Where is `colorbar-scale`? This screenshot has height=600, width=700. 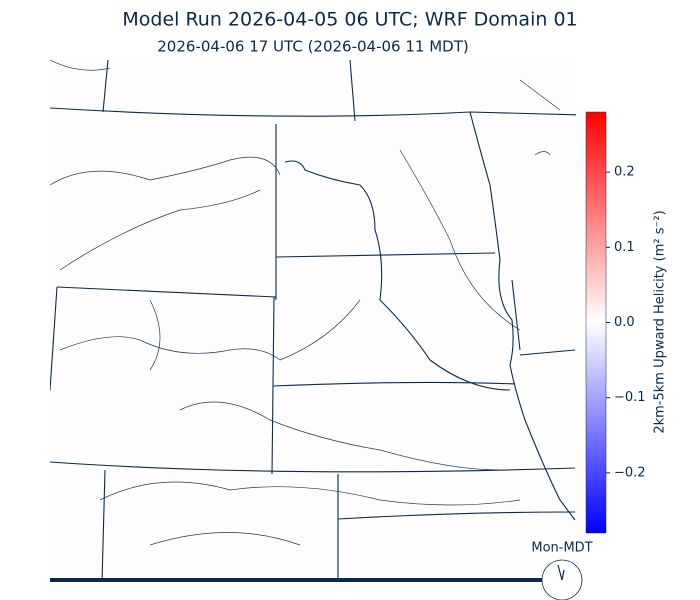 colorbar-scale is located at coordinates (596, 322).